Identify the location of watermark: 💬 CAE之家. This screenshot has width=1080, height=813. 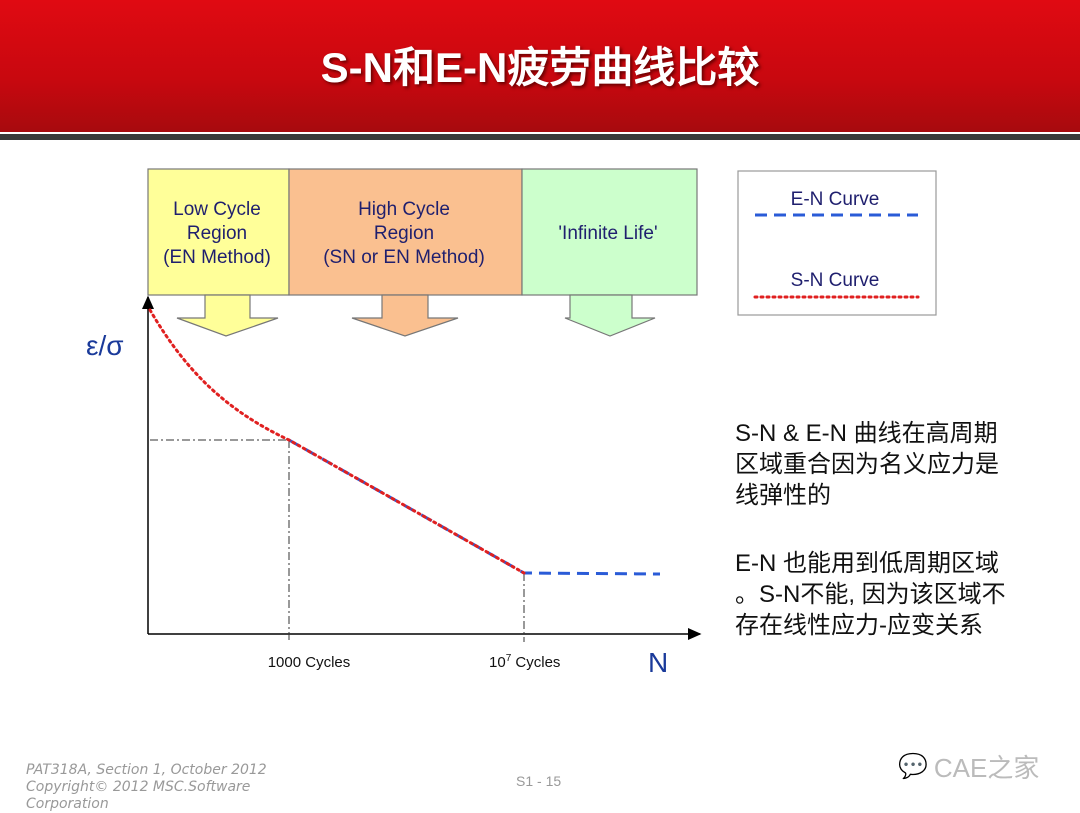
(968, 766).